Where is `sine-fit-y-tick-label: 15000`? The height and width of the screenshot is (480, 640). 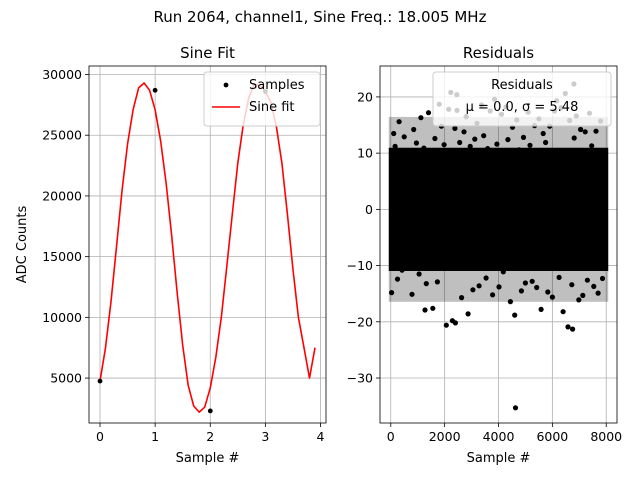 sine-fit-y-tick-label: 15000 is located at coordinates (62, 256).